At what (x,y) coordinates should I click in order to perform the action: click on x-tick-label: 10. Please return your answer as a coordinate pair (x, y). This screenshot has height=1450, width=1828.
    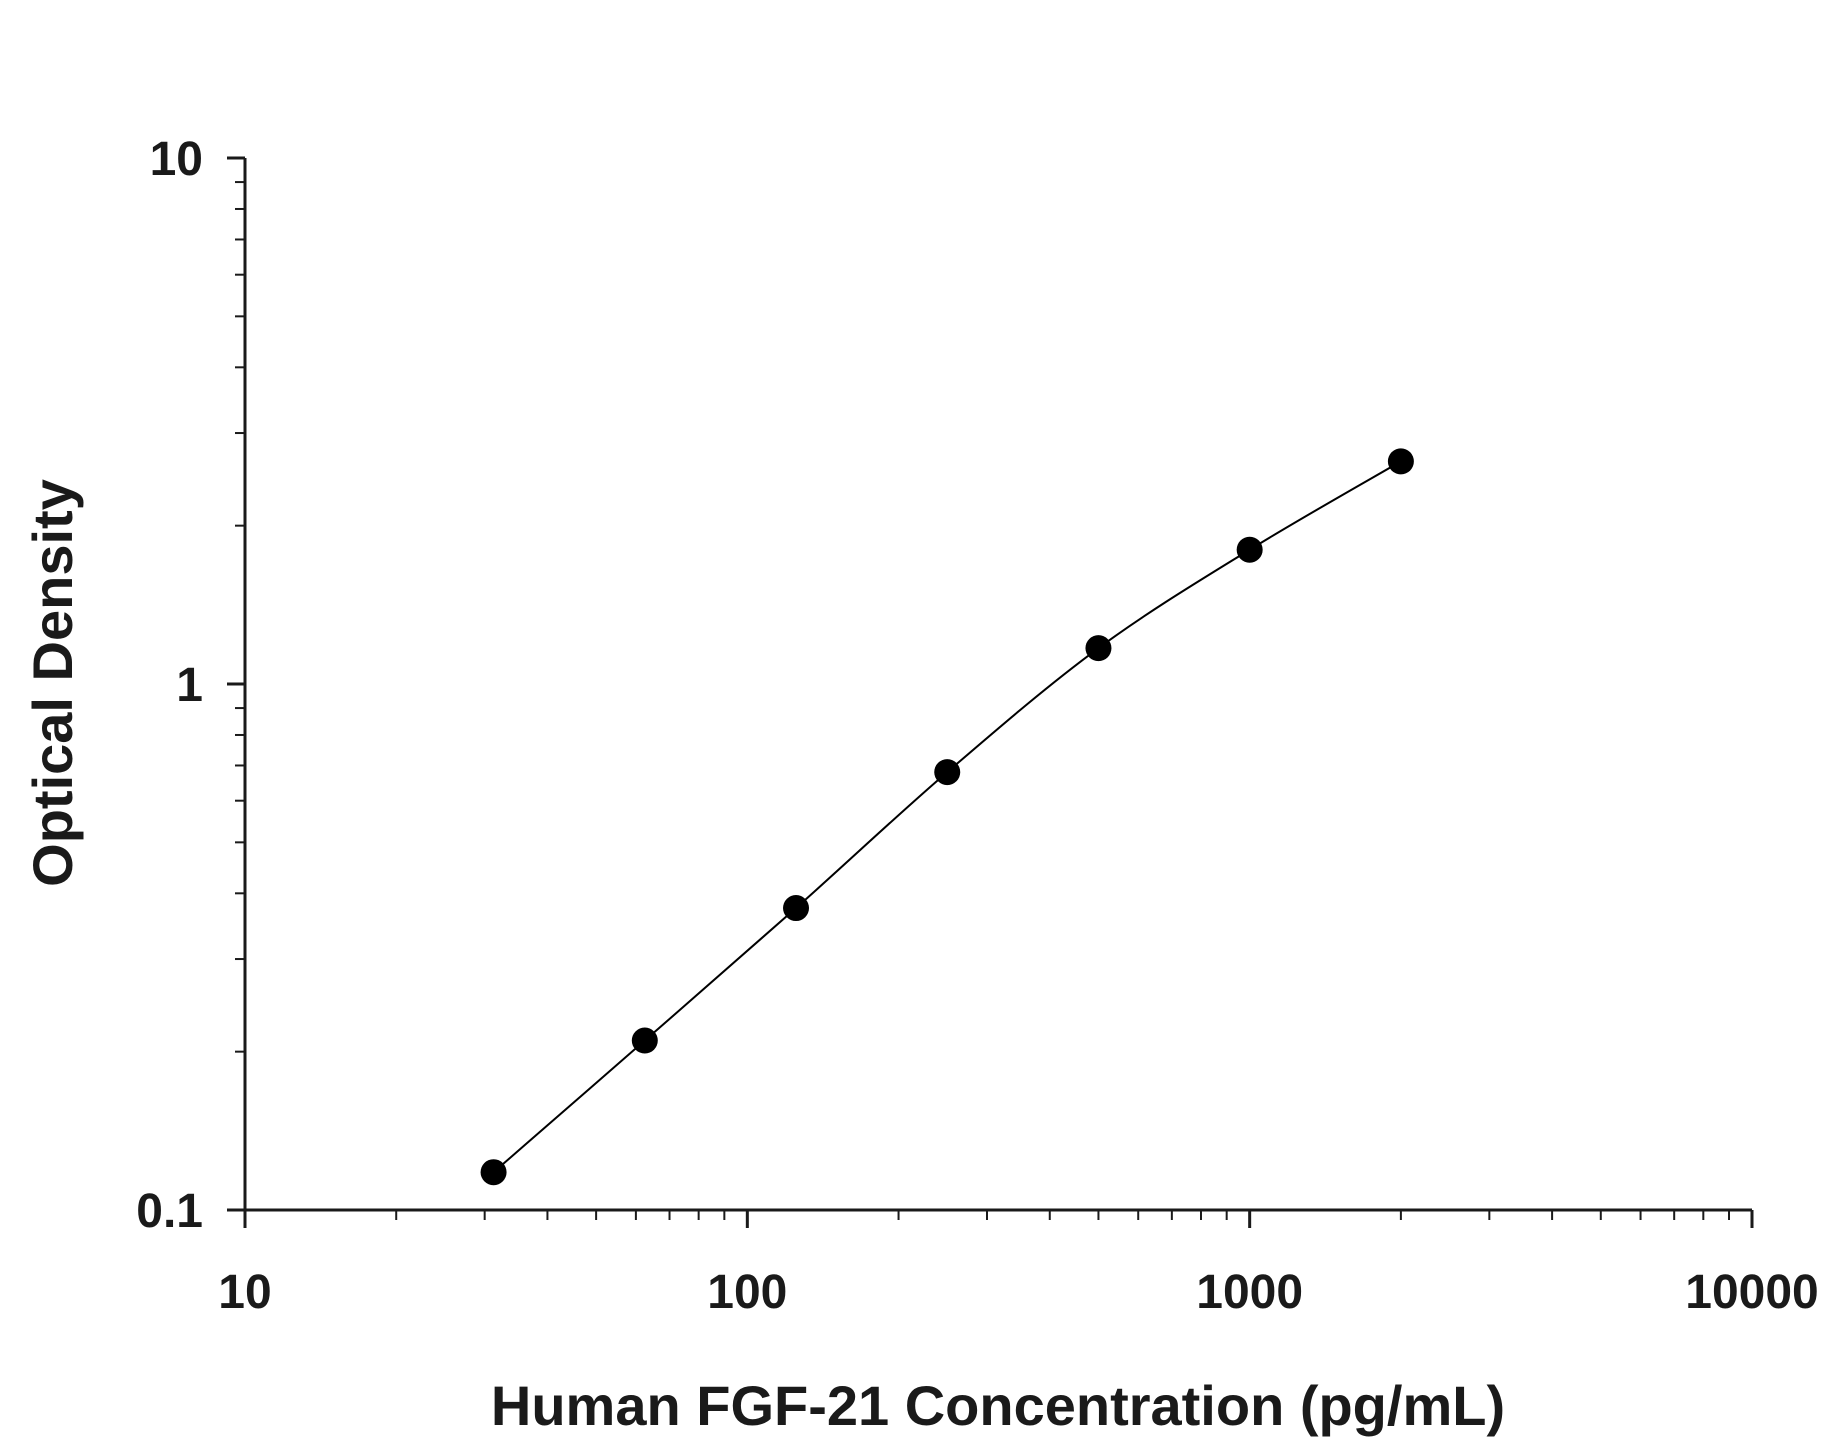
    Looking at the image, I should click on (244, 1292).